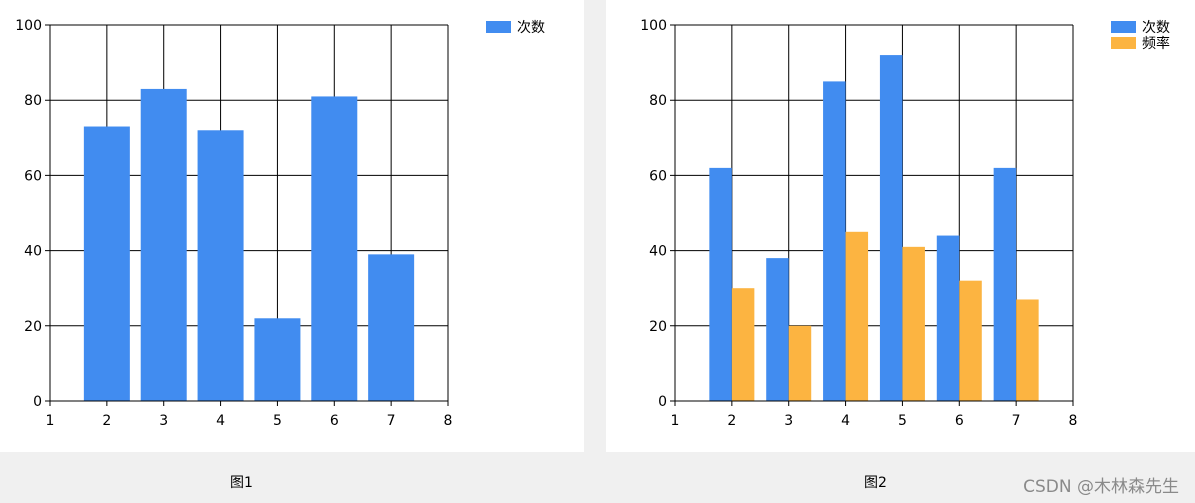 Image resolution: width=1195 pixels, height=503 pixels. Describe the element at coordinates (241, 483) in the screenshot. I see `chart-1-caption: 图1` at that location.